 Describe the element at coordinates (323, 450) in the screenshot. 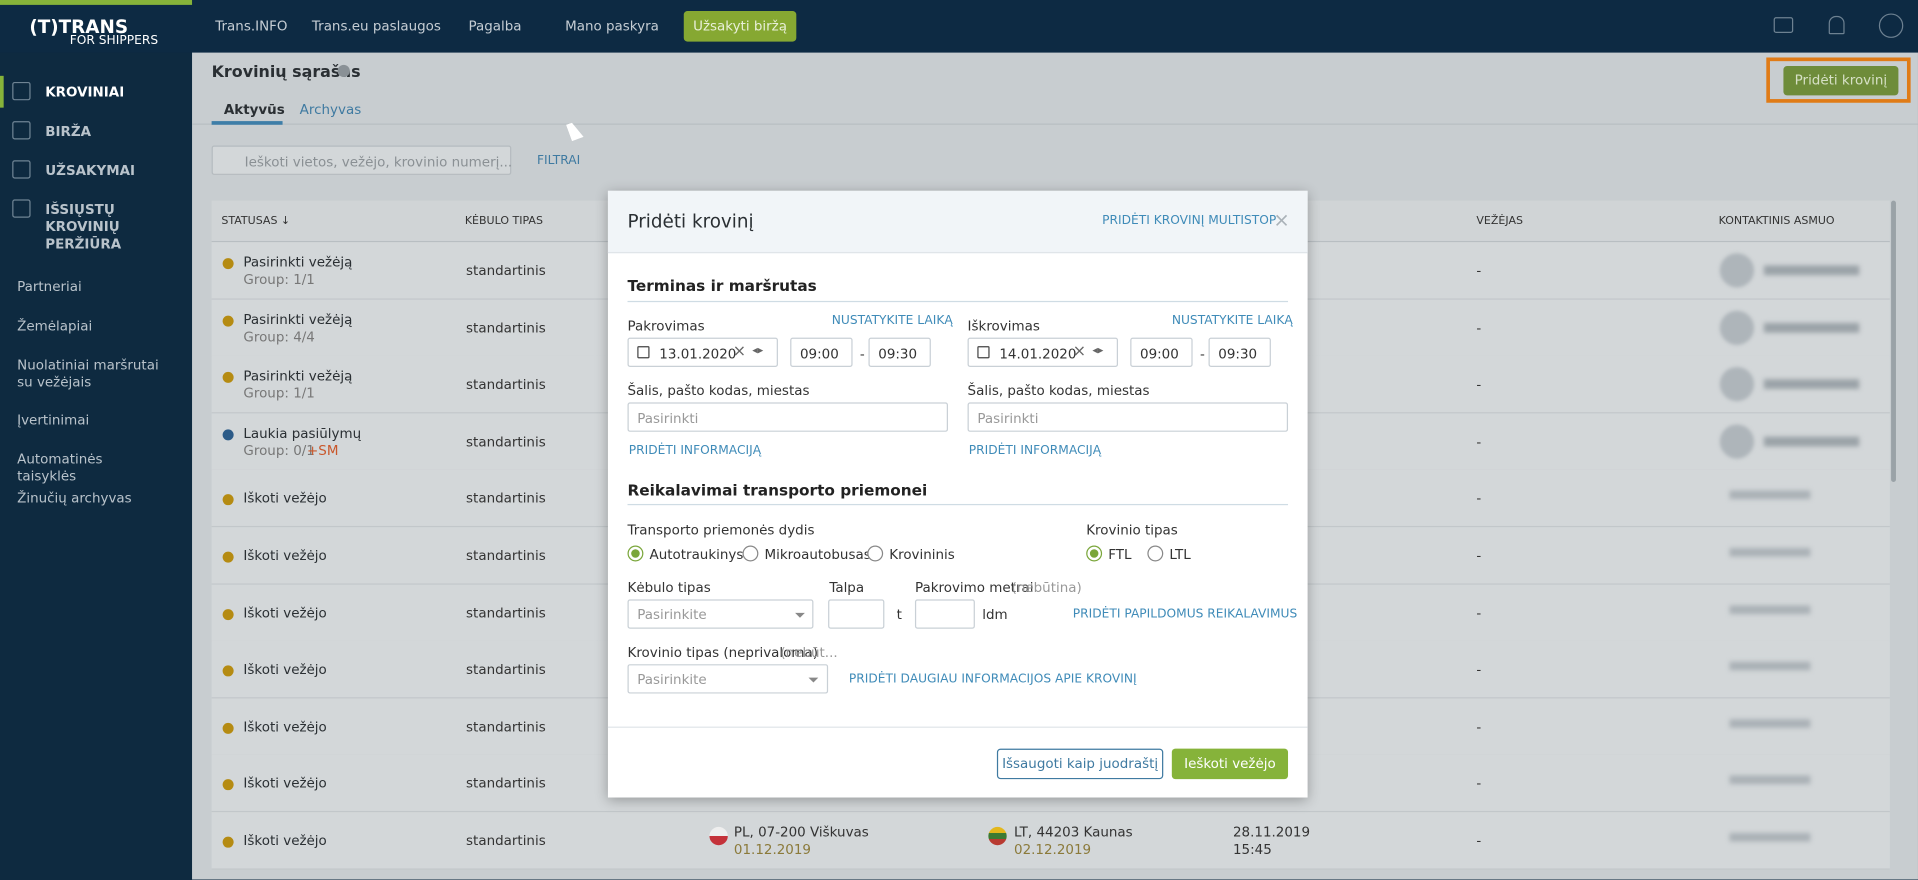

I see `tag: +SM` at that location.